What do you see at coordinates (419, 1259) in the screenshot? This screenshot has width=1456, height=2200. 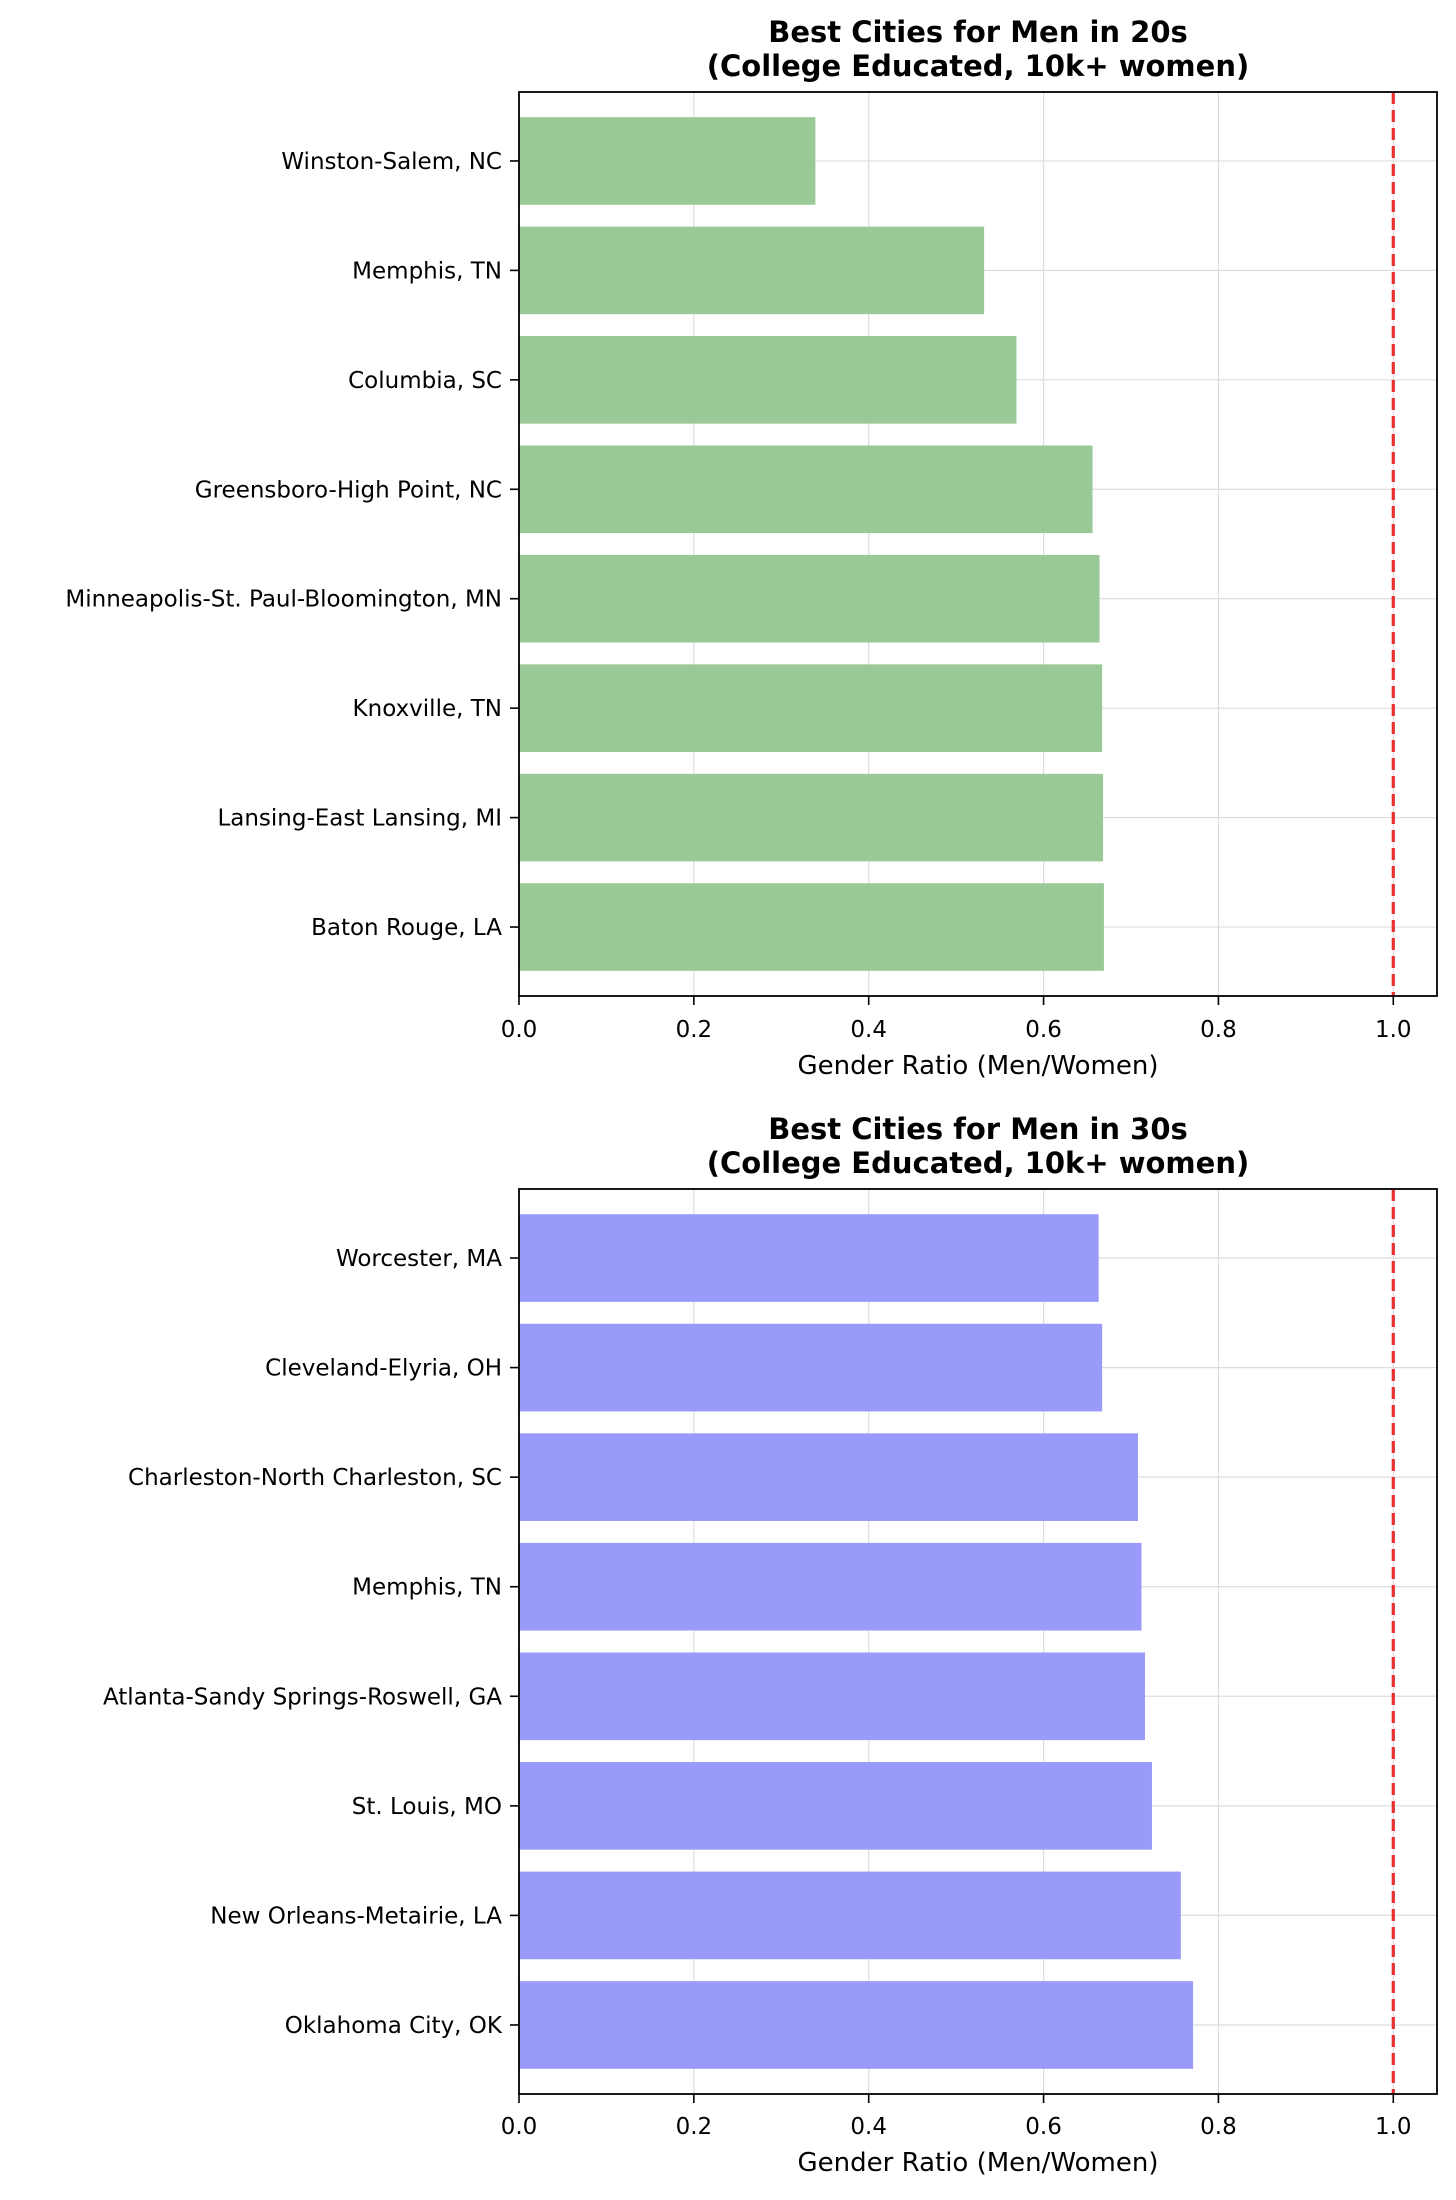 I see `y-tick-label: Worcester, MA` at bounding box center [419, 1259].